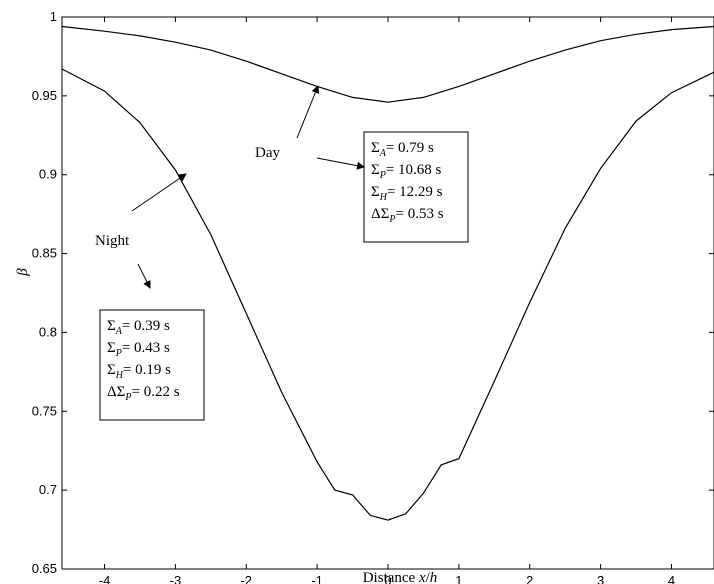 The width and height of the screenshot is (714, 584). Describe the element at coordinates (246, 578) in the screenshot. I see `x-tick-label: -2` at that location.